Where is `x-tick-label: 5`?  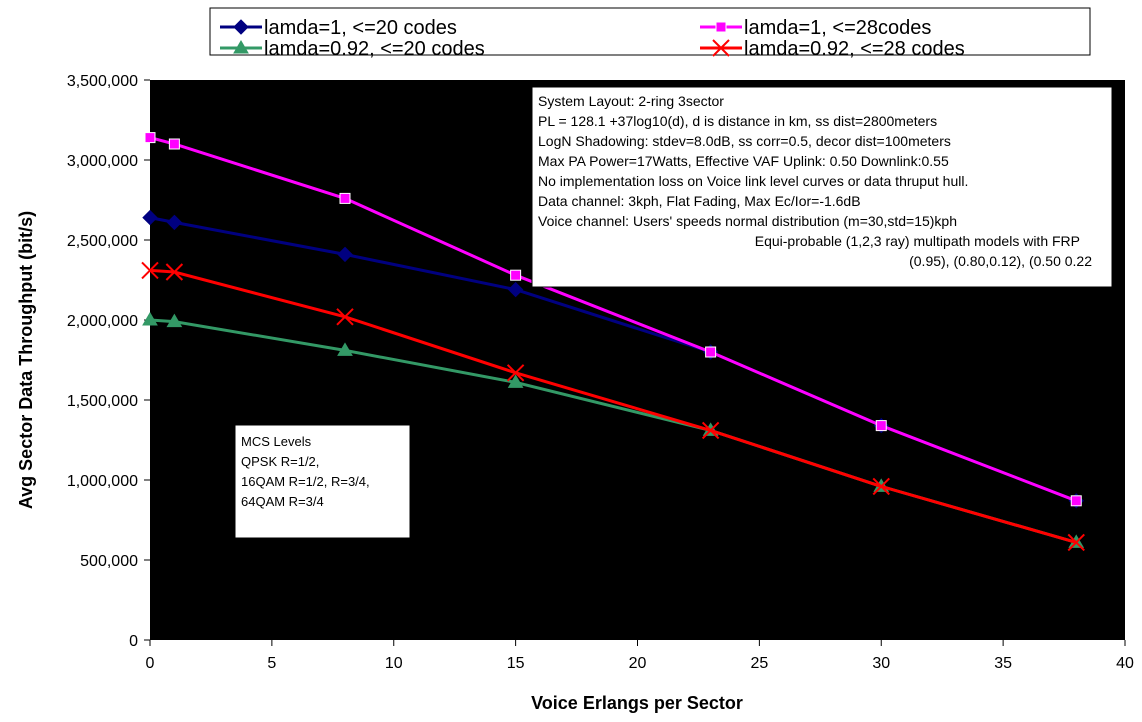
x-tick-label: 5 is located at coordinates (271, 663).